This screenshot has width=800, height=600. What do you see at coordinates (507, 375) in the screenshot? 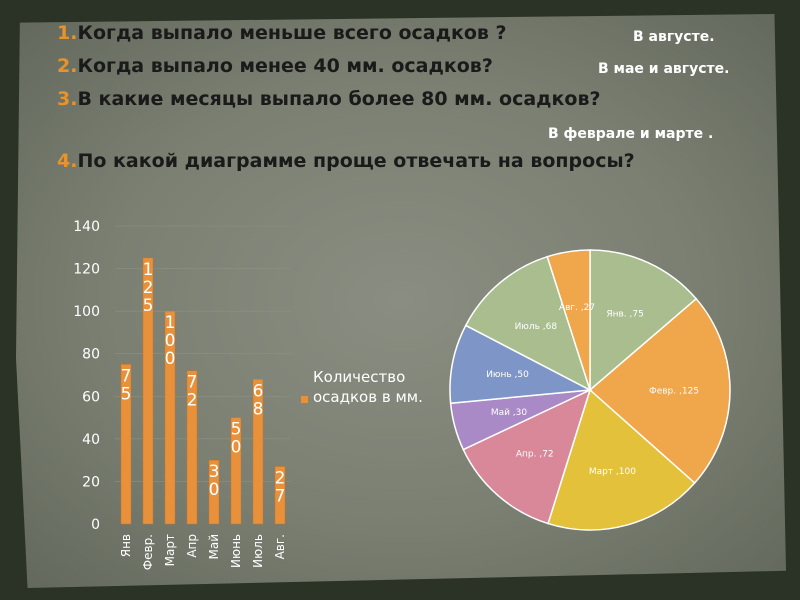
I see `pie-slice-label: Июнь ,50` at bounding box center [507, 375].